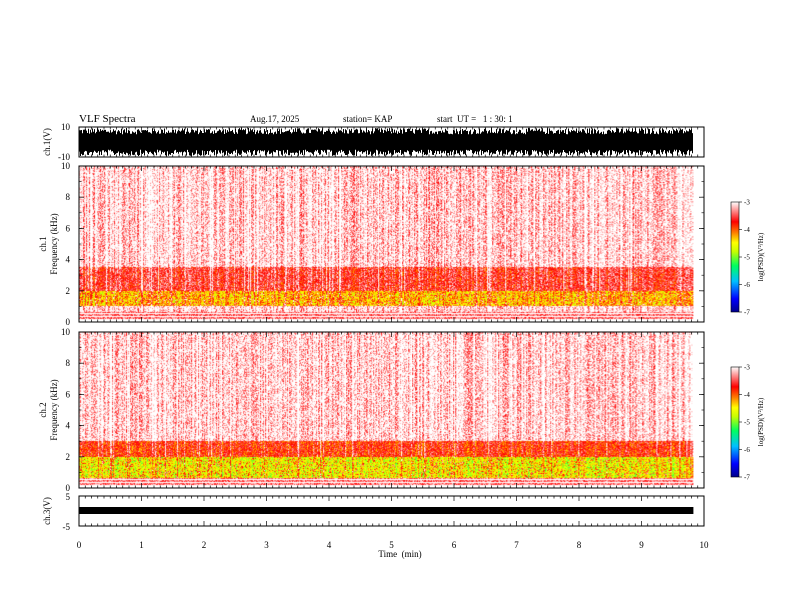  I want to click on ch2-spec-ylabel-line1: ch.2, so click(43, 409).